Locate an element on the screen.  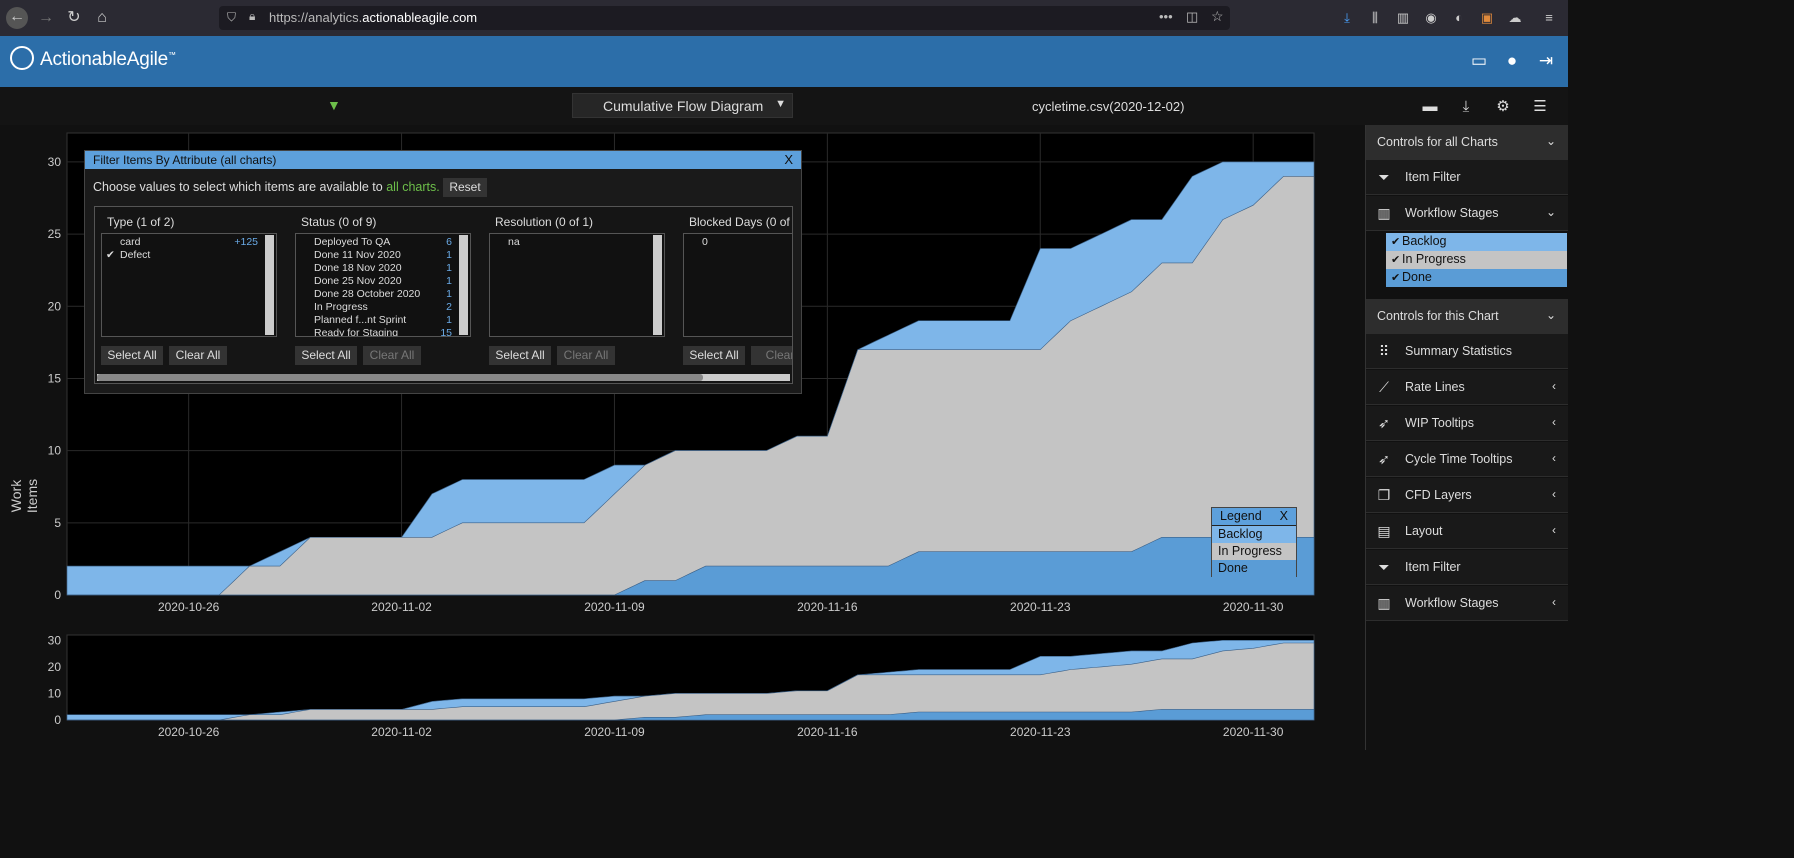
clear-all-button: Clear is located at coordinates (771, 355).